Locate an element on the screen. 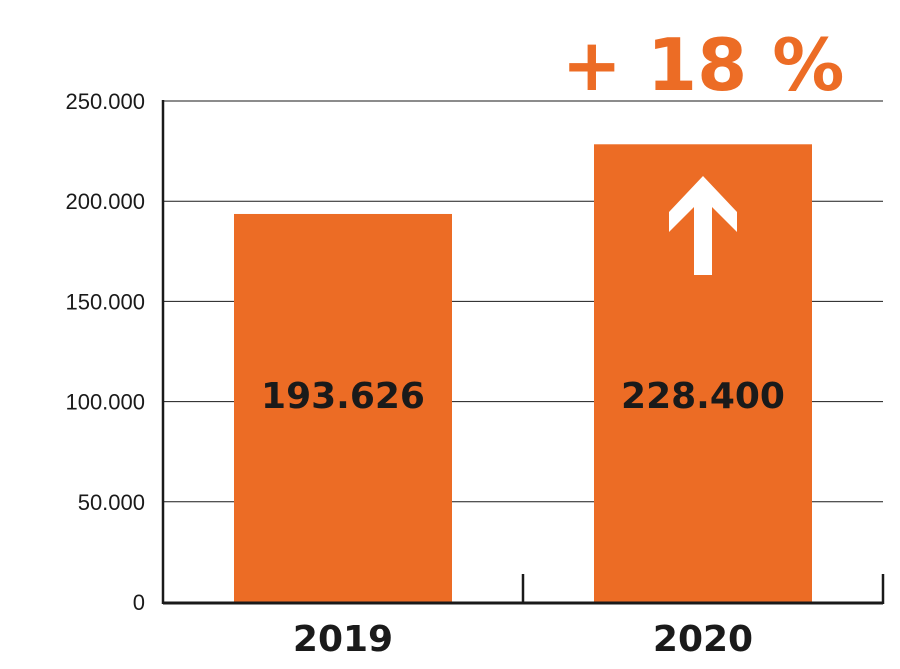 The image size is (900, 669). x-category-label: 2020 is located at coordinates (703, 639).